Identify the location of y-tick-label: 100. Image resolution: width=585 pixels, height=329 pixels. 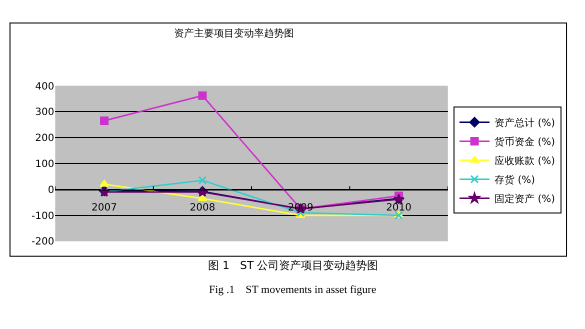
(44, 164).